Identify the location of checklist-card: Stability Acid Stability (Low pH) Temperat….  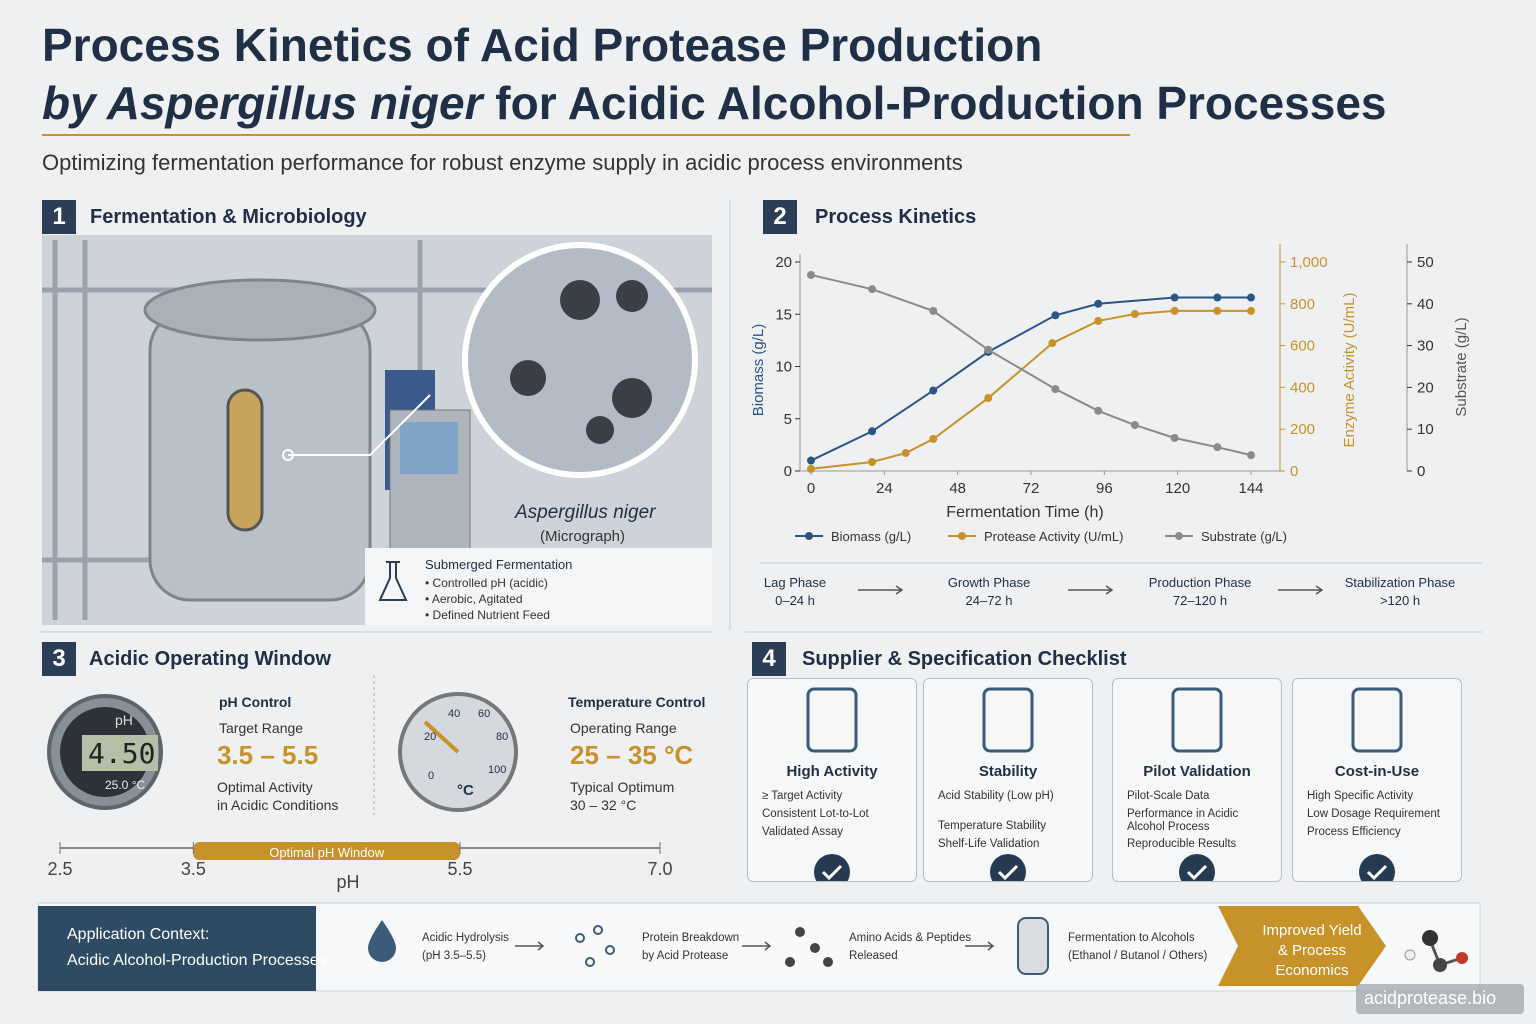
(1008, 780).